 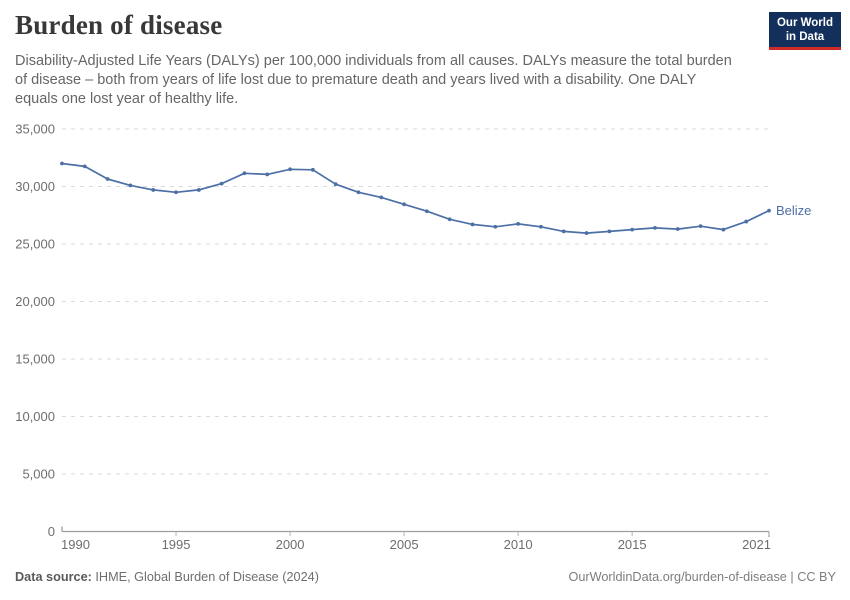 What do you see at coordinates (205, 577) in the screenshot?
I see `data-source-value: IHME, Global Burden of Disease (2024)` at bounding box center [205, 577].